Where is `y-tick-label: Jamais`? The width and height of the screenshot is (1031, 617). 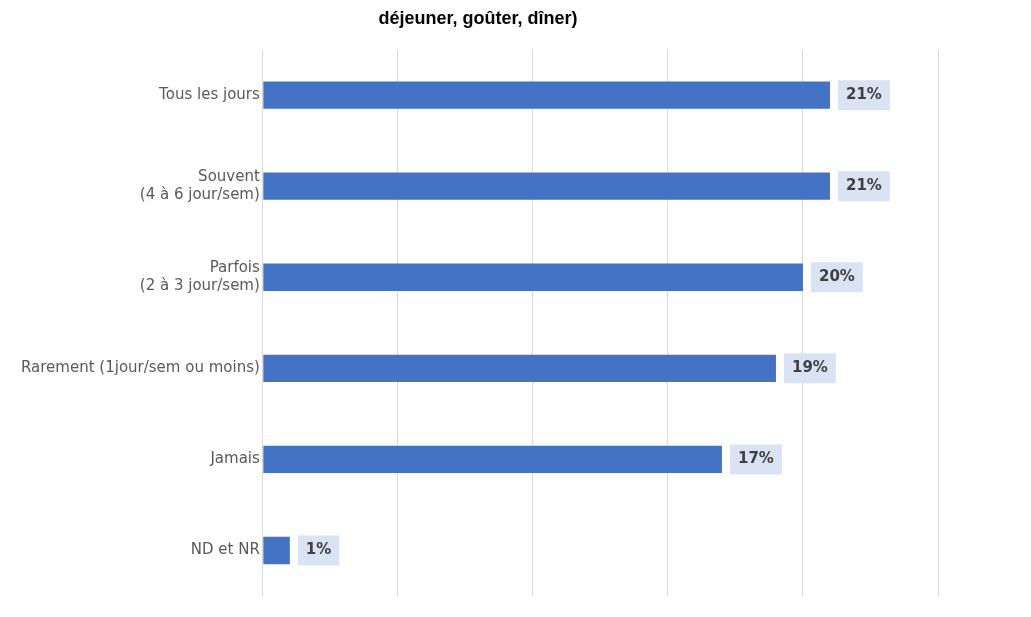
y-tick-label: Jamais is located at coordinates (234, 458).